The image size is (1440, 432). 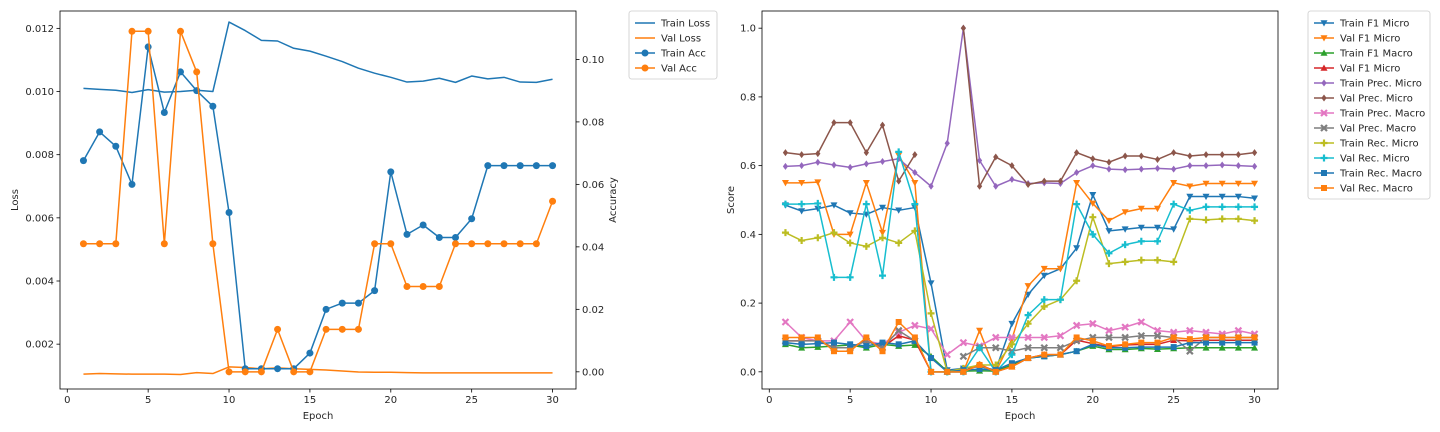 I want to click on score-y-tick-label: 0.6, so click(x=748, y=166).